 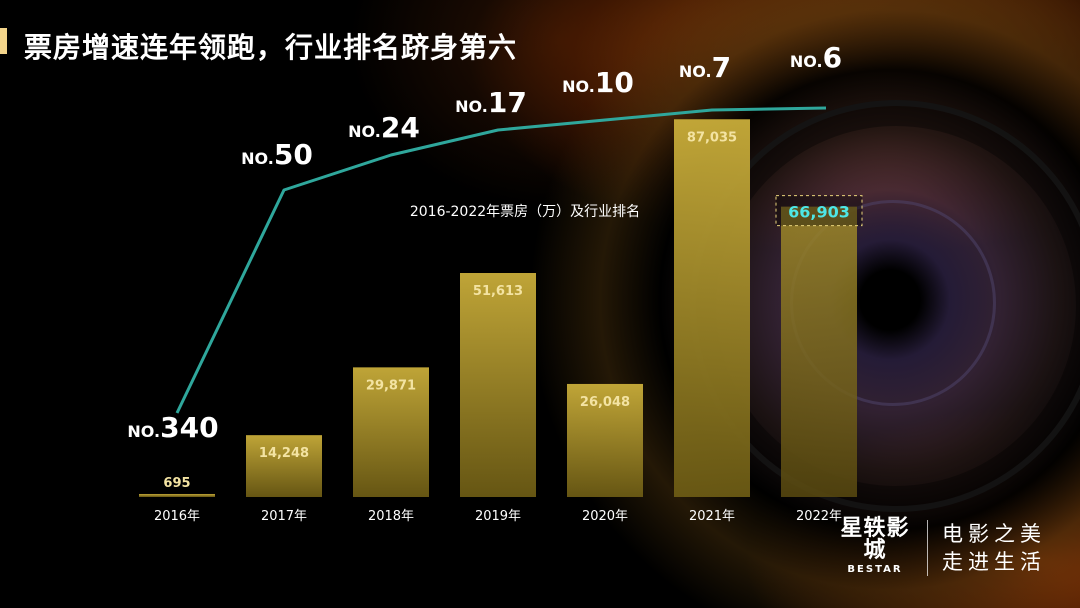 What do you see at coordinates (391, 385) in the screenshot?
I see `value-label: 29,871` at bounding box center [391, 385].